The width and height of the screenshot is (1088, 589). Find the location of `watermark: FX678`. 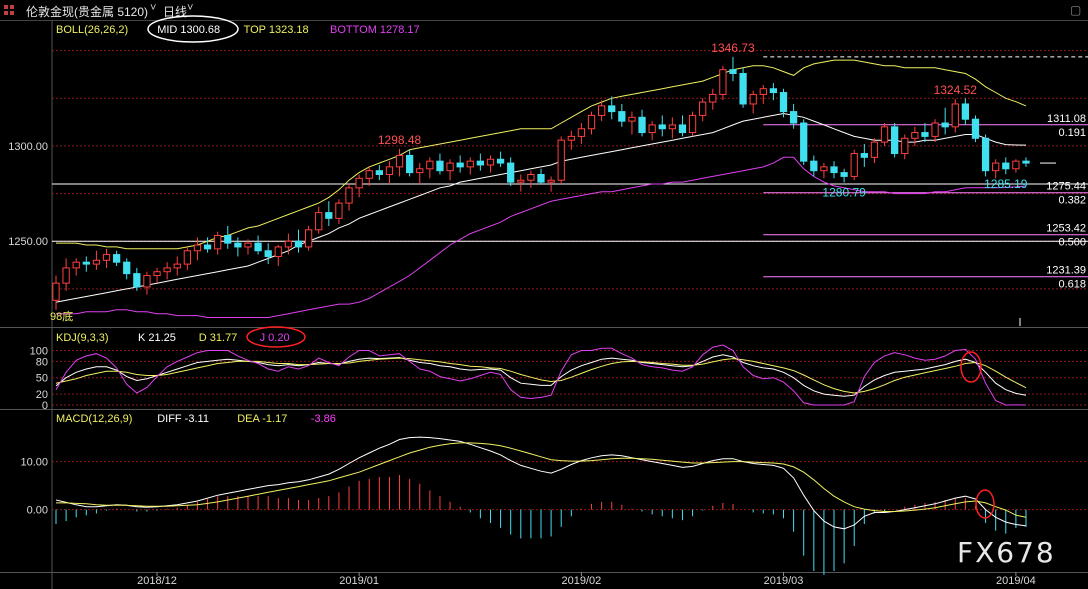

watermark: FX678 is located at coordinates (1006, 552).